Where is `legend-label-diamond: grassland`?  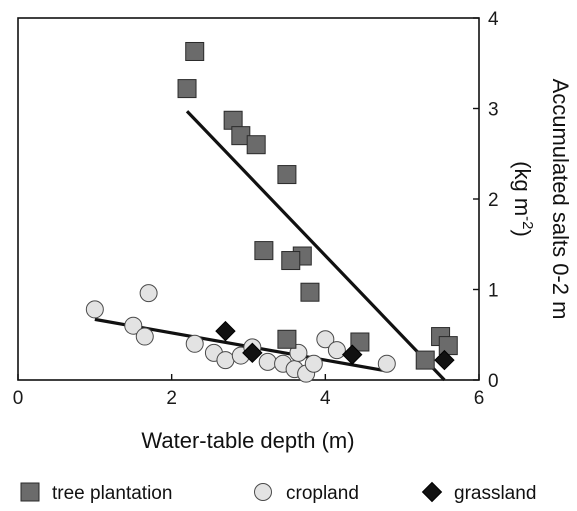 legend-label-diamond: grassland is located at coordinates (495, 493).